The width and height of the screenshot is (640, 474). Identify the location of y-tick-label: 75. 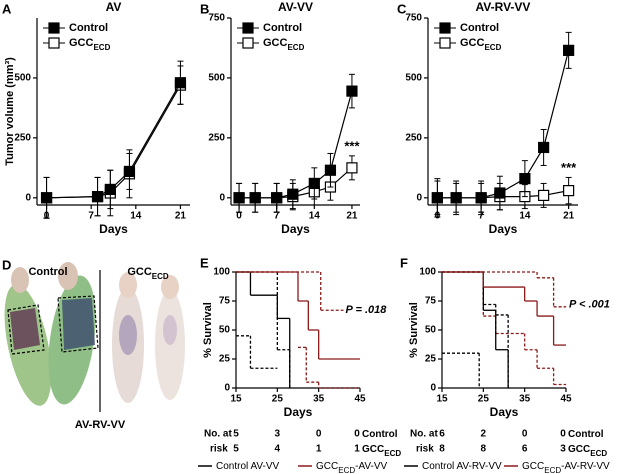
(225, 301).